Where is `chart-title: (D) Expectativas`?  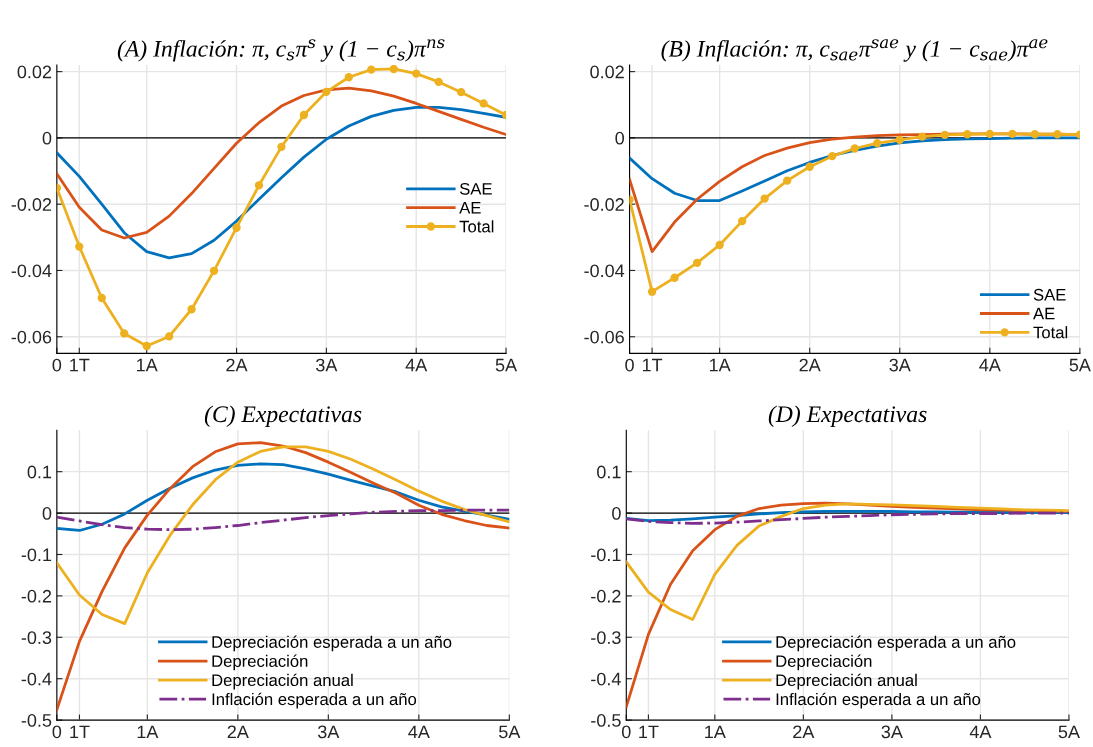 chart-title: (D) Expectativas is located at coordinates (847, 416).